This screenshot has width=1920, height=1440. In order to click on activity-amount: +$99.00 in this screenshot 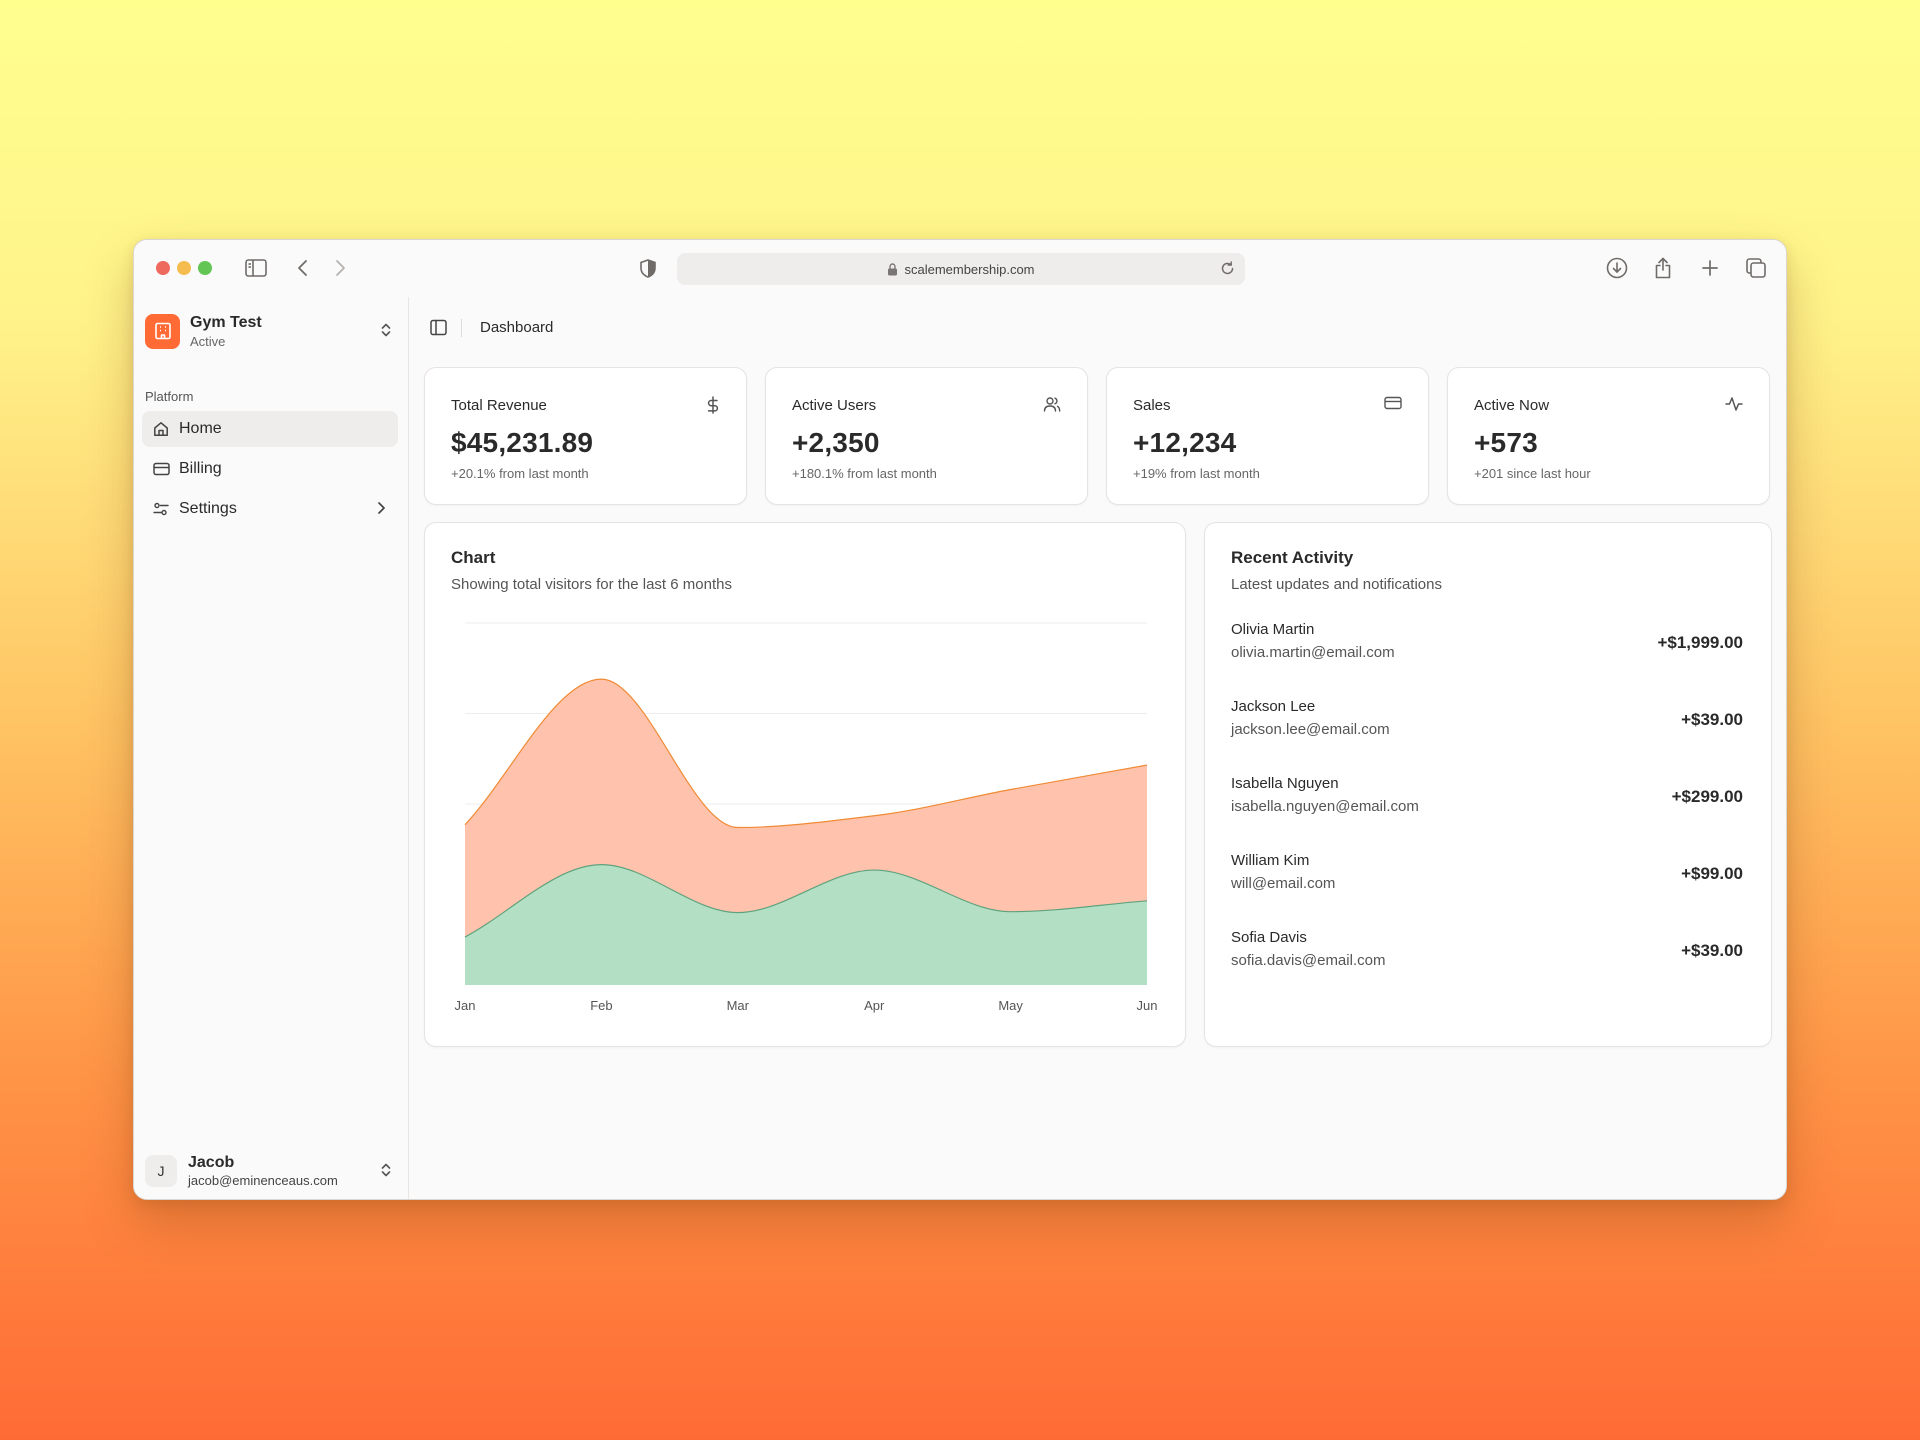, I will do `click(1712, 873)`.